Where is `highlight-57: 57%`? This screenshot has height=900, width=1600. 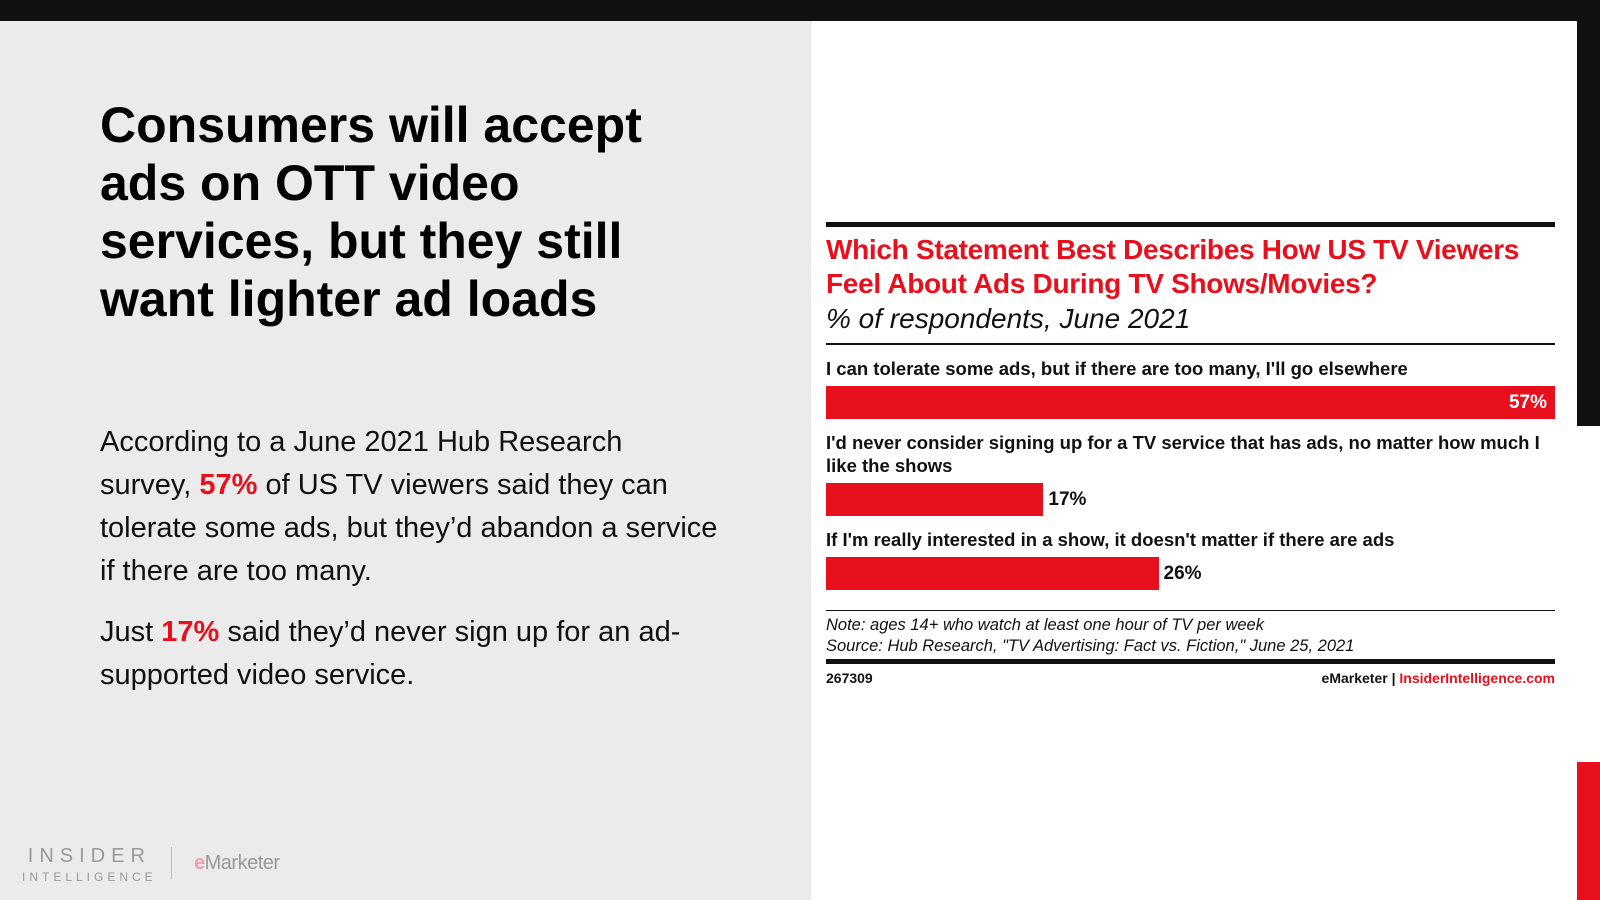
highlight-57: 57% is located at coordinates (228, 485).